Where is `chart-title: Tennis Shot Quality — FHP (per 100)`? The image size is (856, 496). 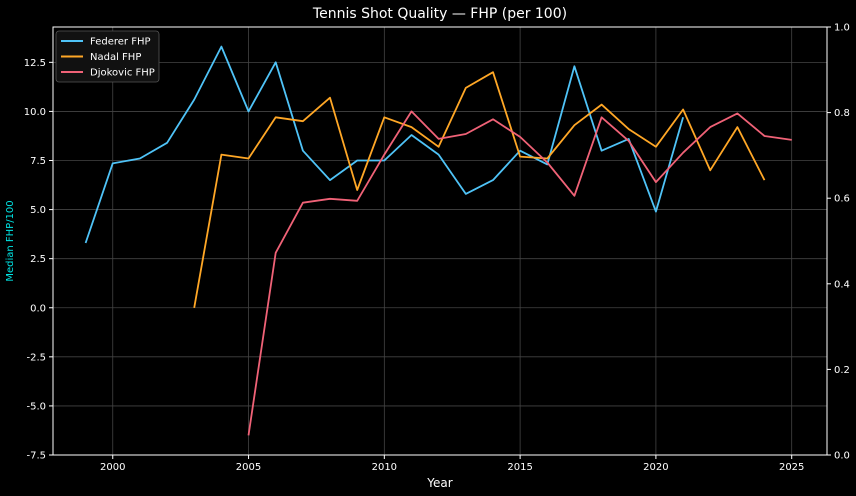 chart-title: Tennis Shot Quality — FHP (per 100) is located at coordinates (439, 14).